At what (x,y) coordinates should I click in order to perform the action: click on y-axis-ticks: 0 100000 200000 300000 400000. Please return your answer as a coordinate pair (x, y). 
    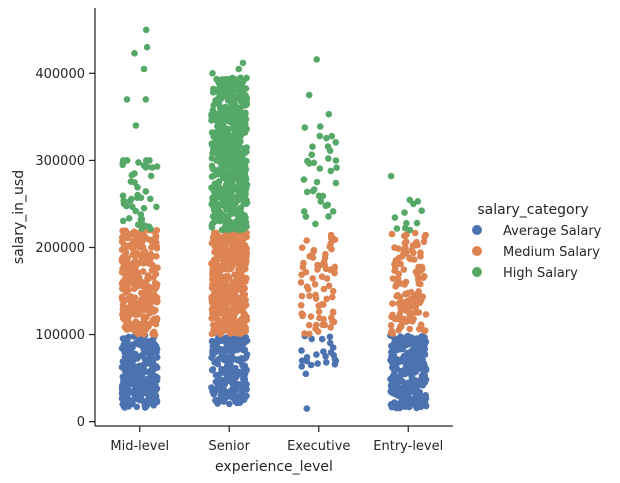
    Looking at the image, I should click on (65, 248).